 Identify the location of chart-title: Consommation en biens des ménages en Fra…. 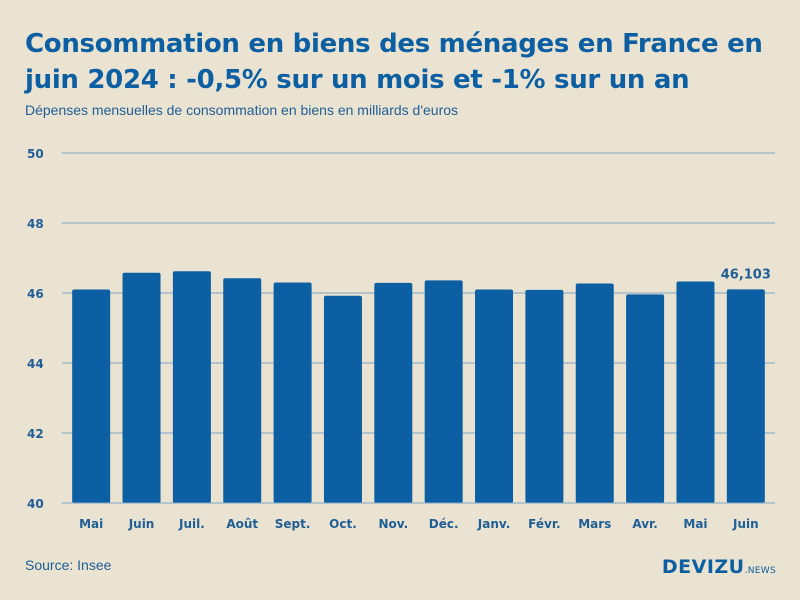
(394, 62).